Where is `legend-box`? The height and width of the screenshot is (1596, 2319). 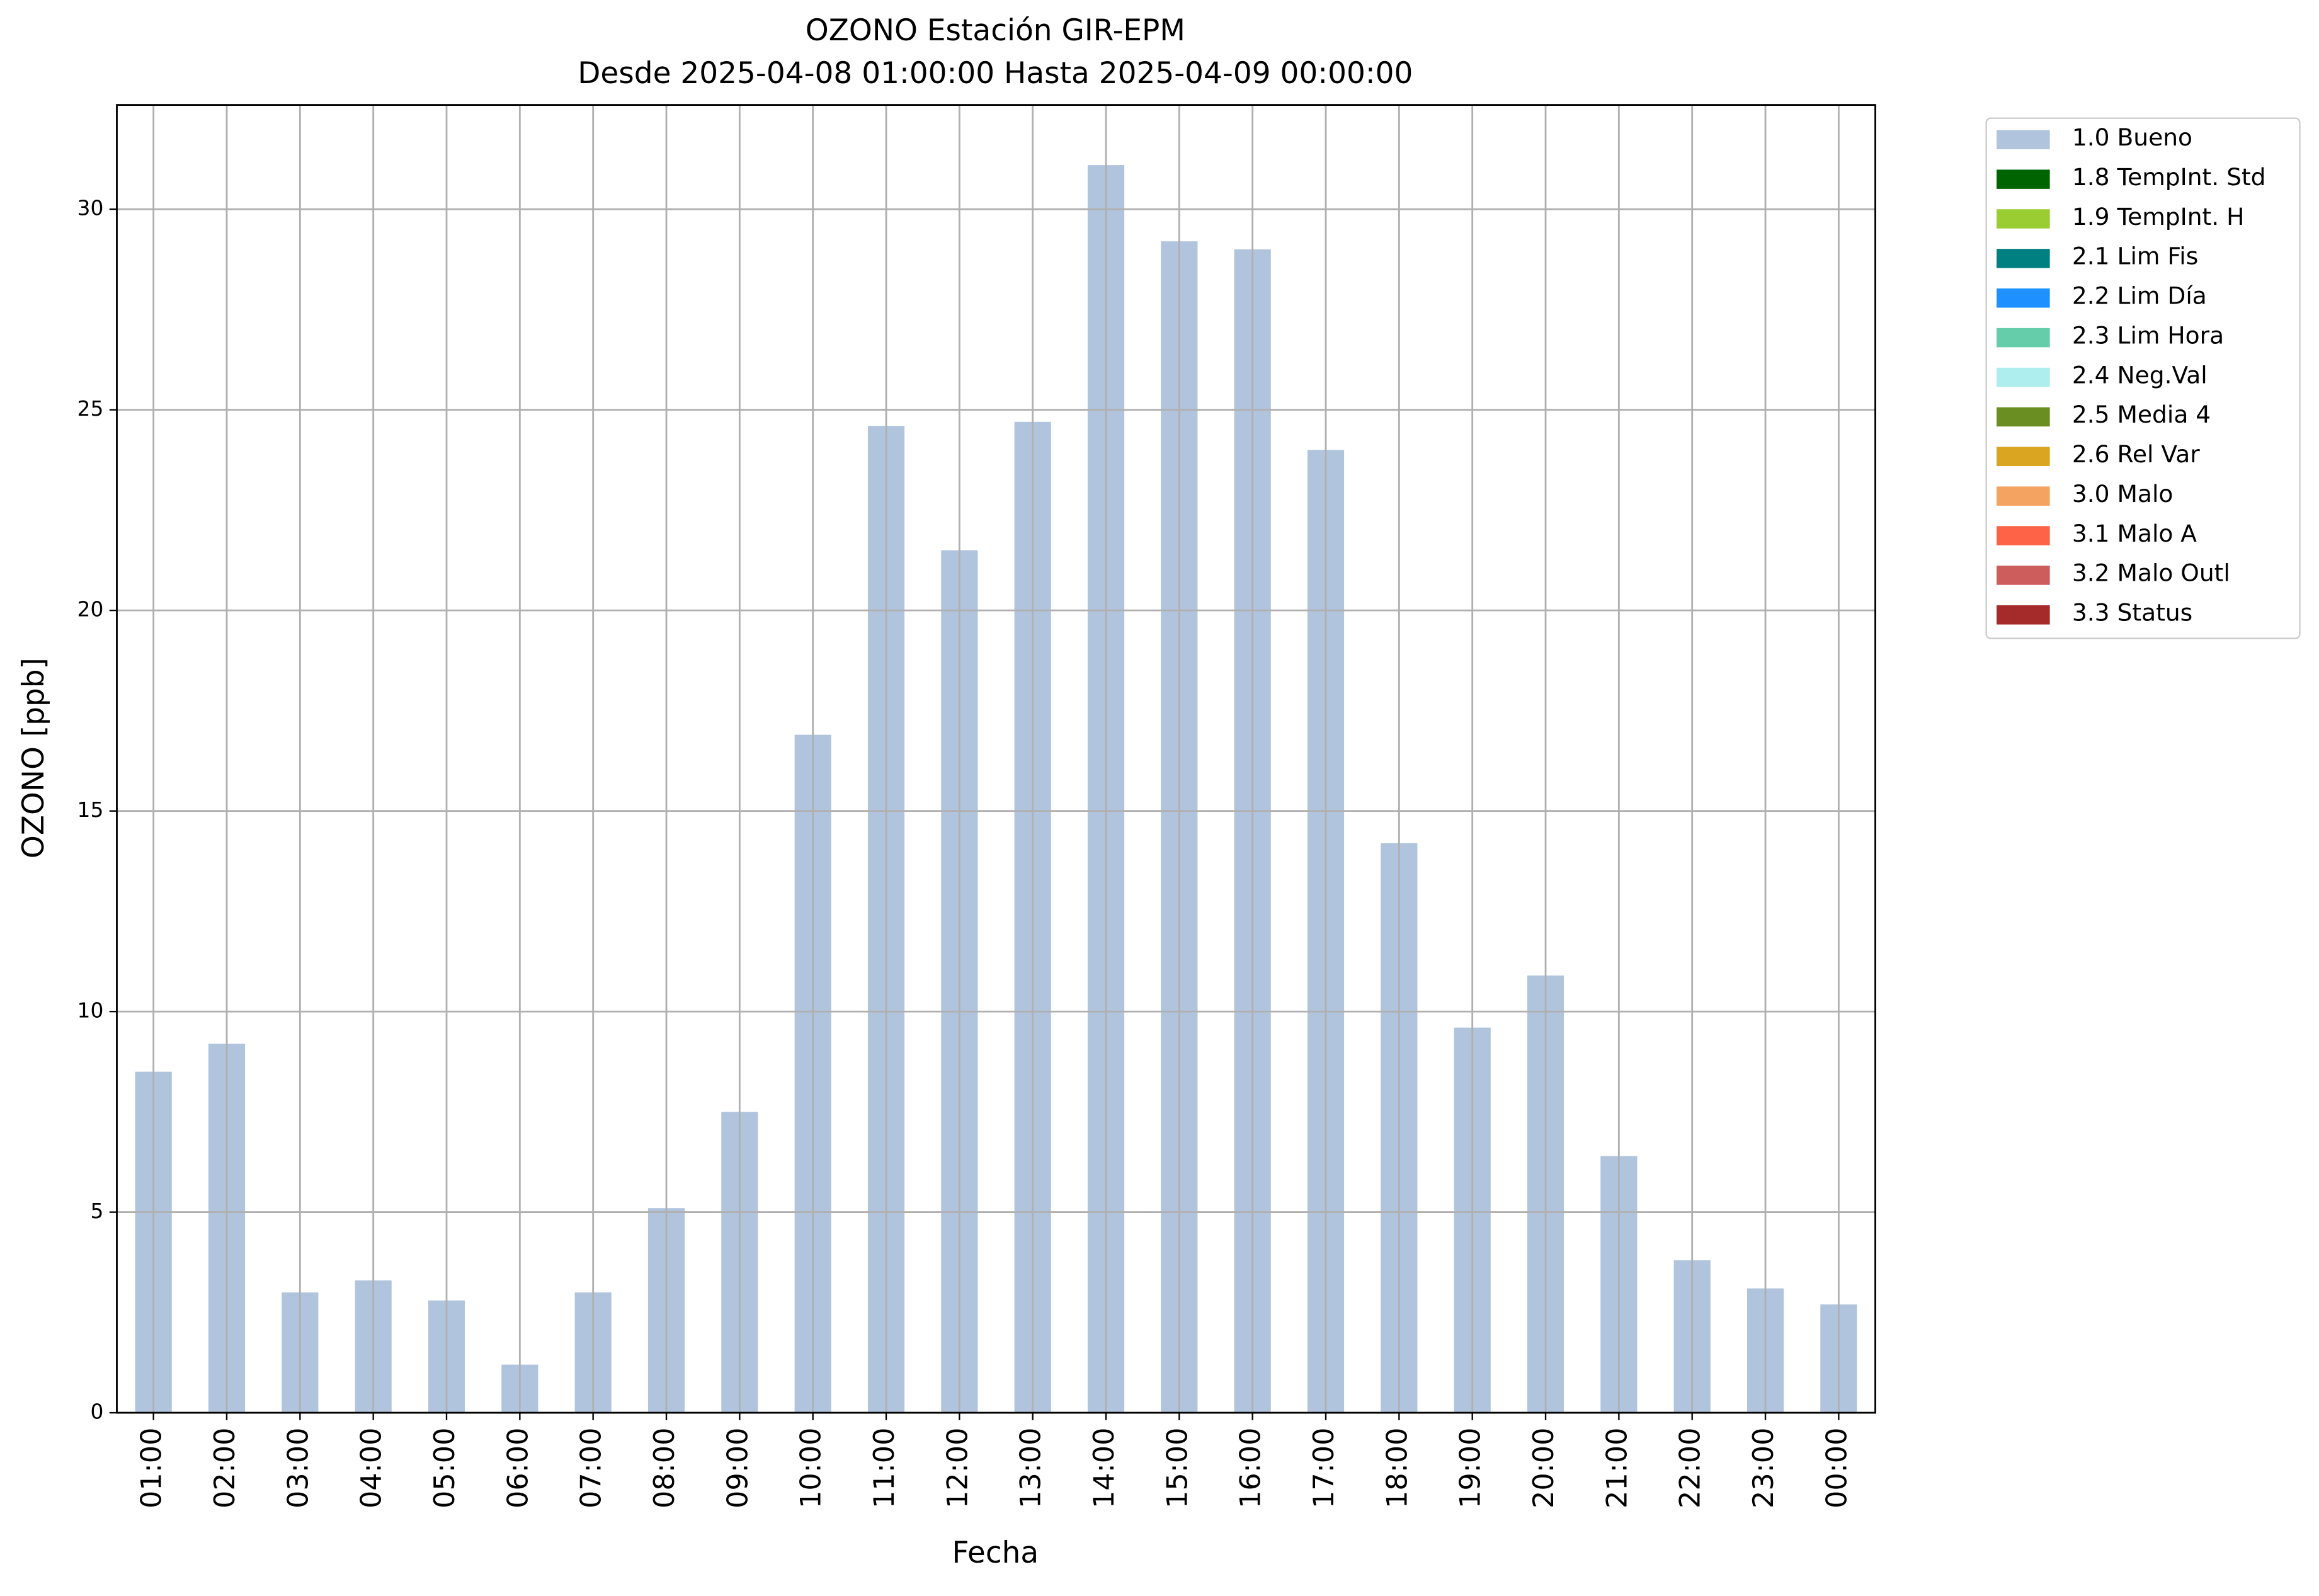 legend-box is located at coordinates (2143, 378).